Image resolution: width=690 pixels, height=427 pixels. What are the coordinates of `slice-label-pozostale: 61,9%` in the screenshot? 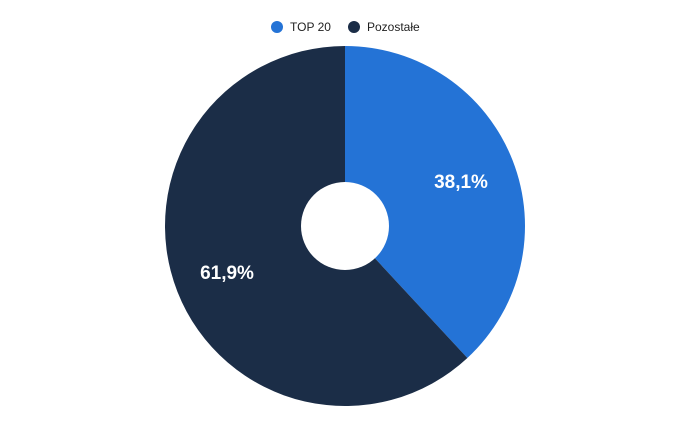 It's located at (227, 273).